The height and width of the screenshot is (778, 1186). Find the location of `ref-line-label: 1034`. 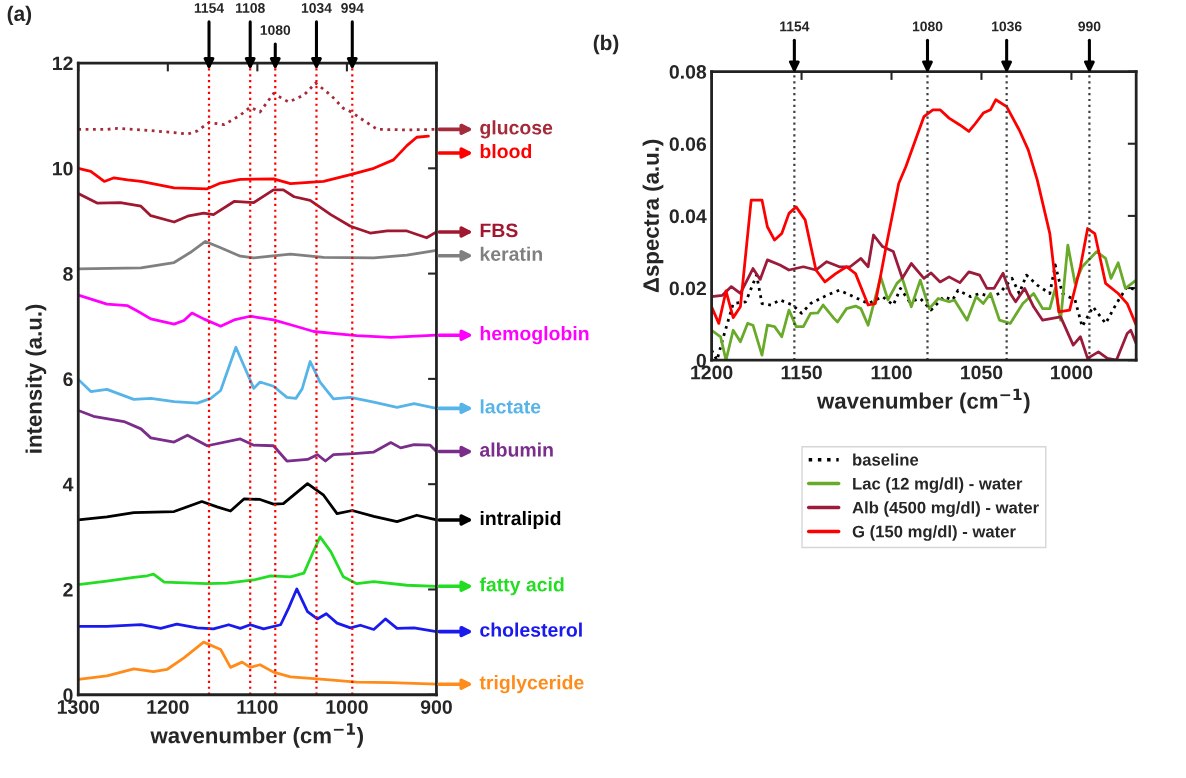

ref-line-label: 1034 is located at coordinates (316, 8).